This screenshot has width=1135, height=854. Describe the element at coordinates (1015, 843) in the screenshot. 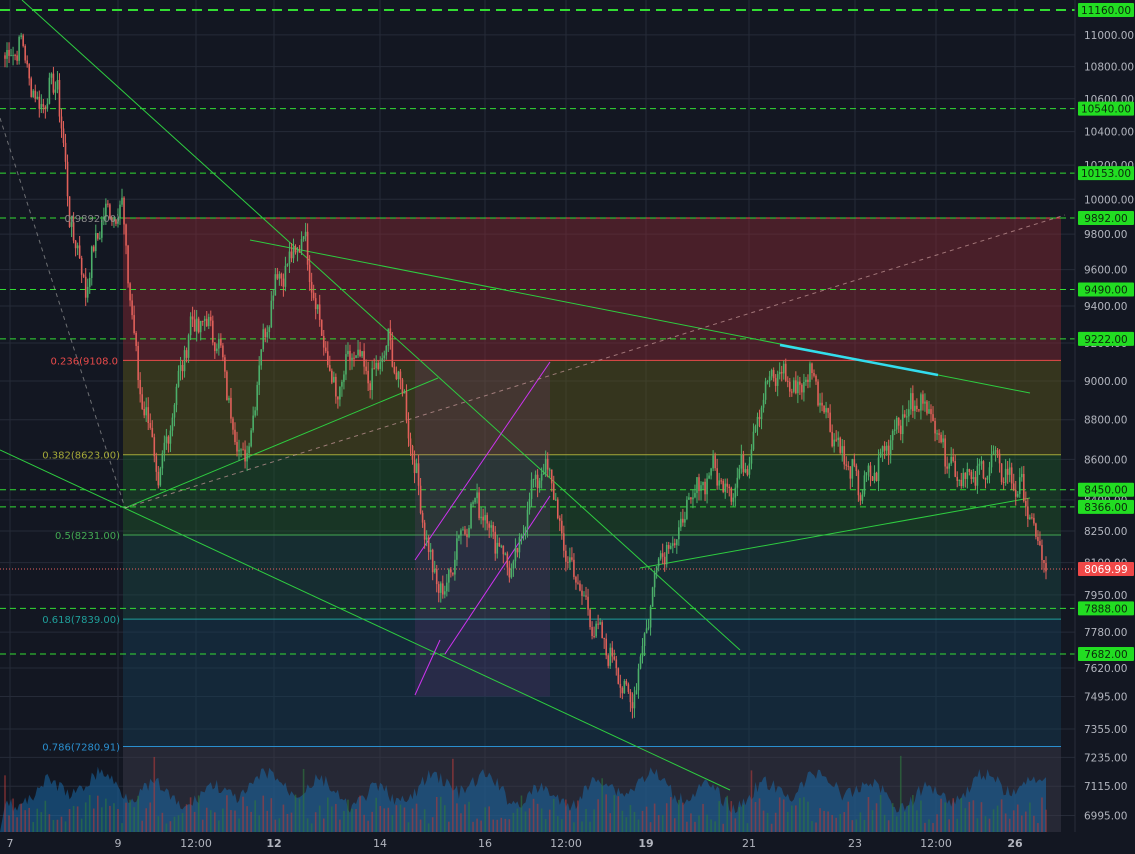

I see `time-tick-label: 26` at that location.